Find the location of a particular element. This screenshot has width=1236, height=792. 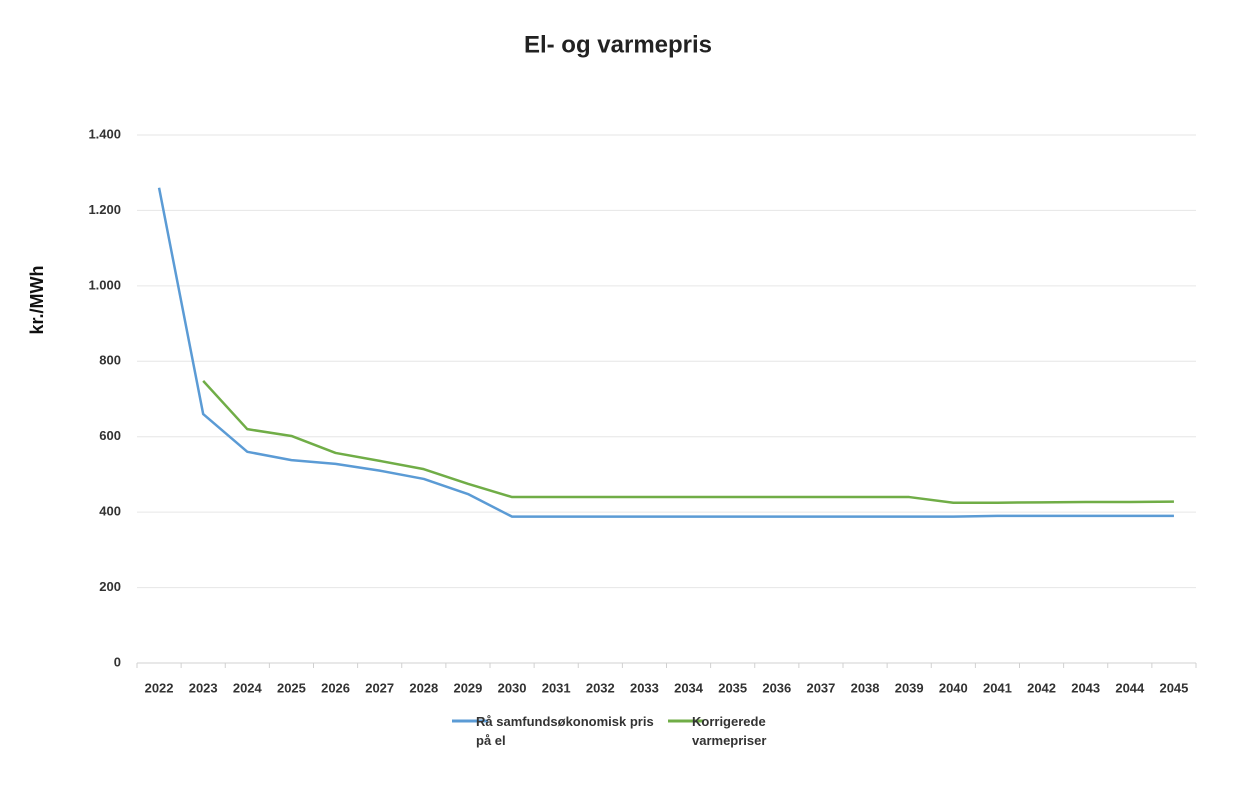

x-tick-label: 2041 is located at coordinates (997, 687).